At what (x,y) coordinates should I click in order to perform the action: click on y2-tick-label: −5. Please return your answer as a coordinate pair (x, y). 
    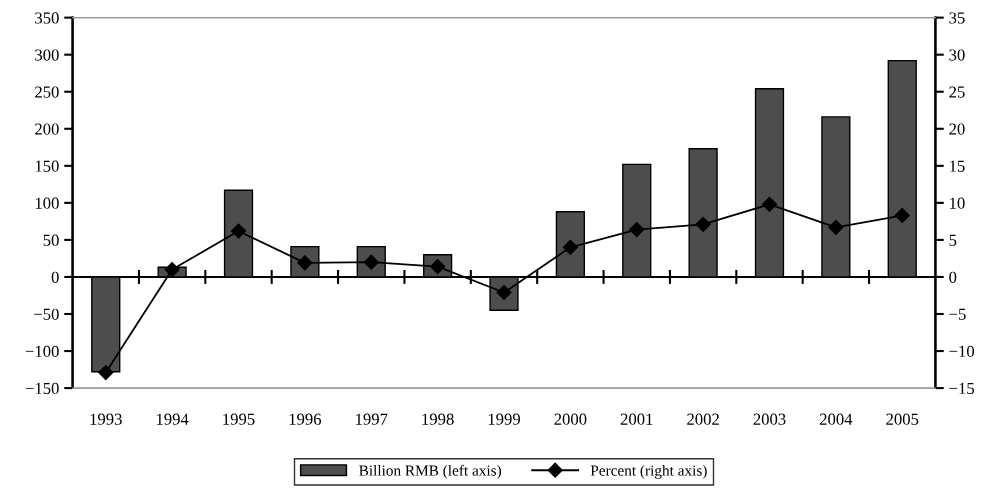
    Looking at the image, I should click on (957, 314).